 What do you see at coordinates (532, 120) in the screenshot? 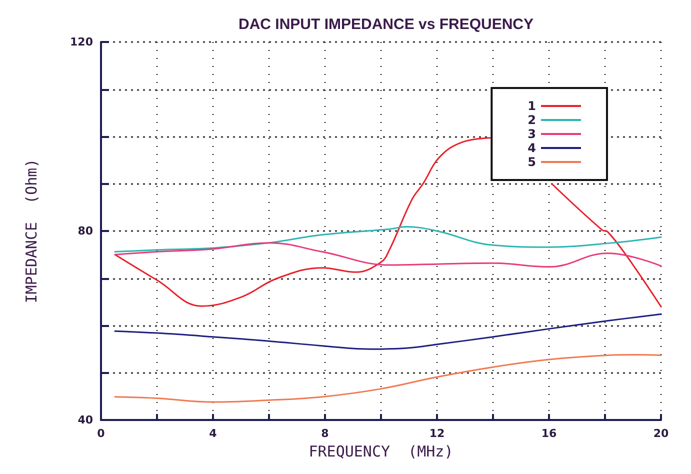
I see `legend-label: 2` at bounding box center [532, 120].